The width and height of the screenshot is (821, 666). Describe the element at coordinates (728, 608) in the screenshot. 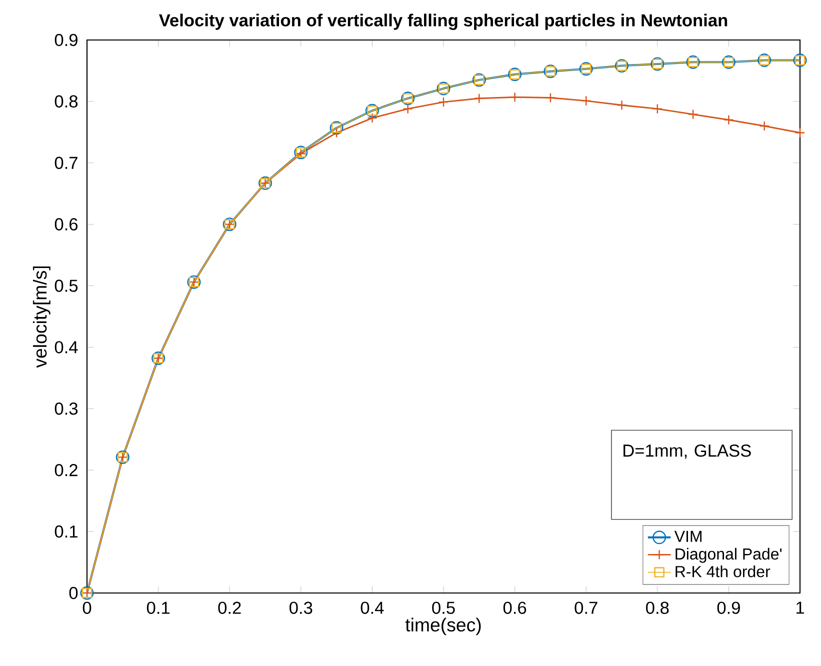

I see `x-tick-label: 0.9` at that location.